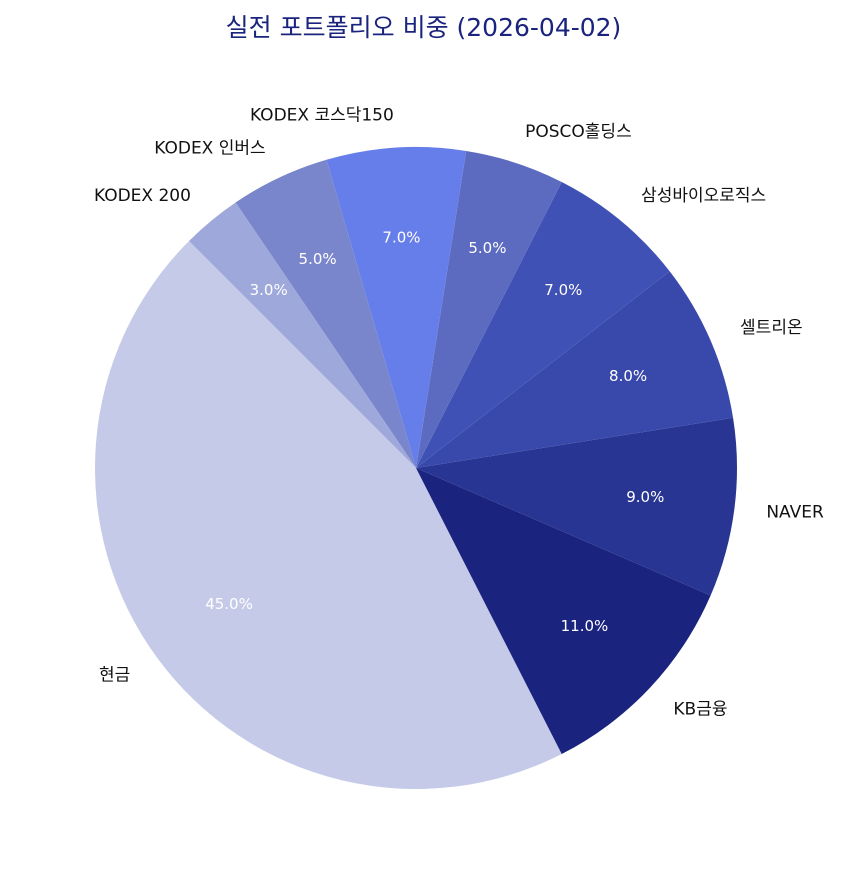 The image size is (847, 884). Describe the element at coordinates (423, 27) in the screenshot. I see `chart-title: 실전 포트폴리오 비중 (2026-04-02)` at that location.